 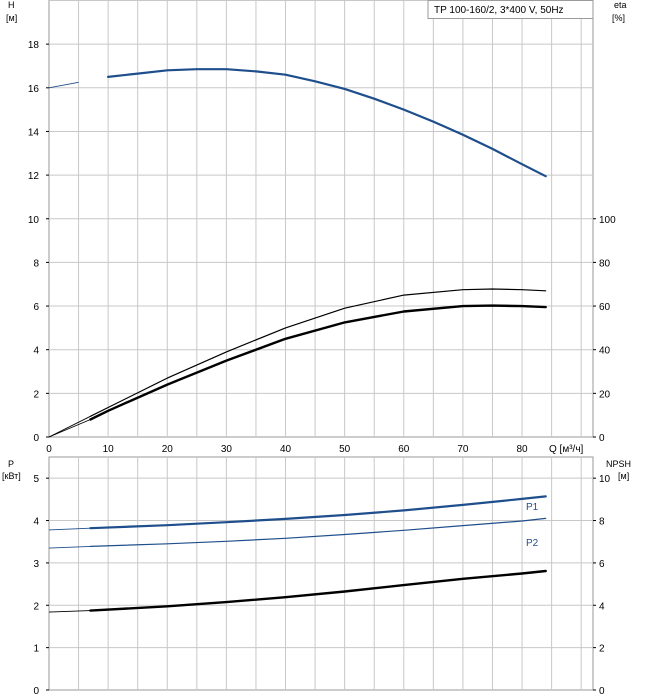 I want to click on right-tick-label: 40, so click(x=605, y=351).